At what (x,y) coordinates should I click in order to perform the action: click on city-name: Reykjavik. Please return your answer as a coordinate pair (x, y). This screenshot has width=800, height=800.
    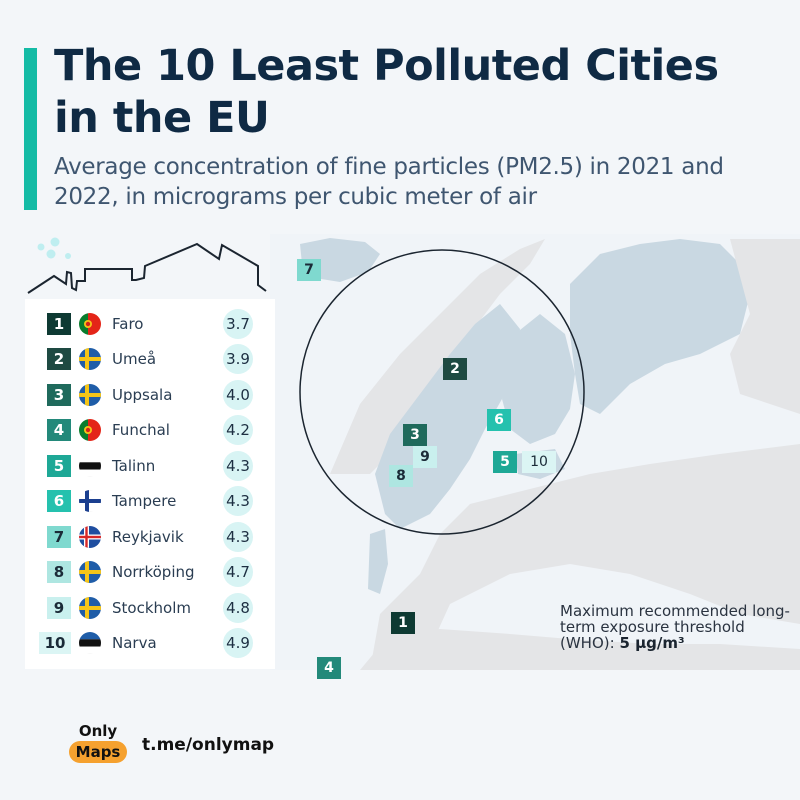
    Looking at the image, I should click on (148, 537).